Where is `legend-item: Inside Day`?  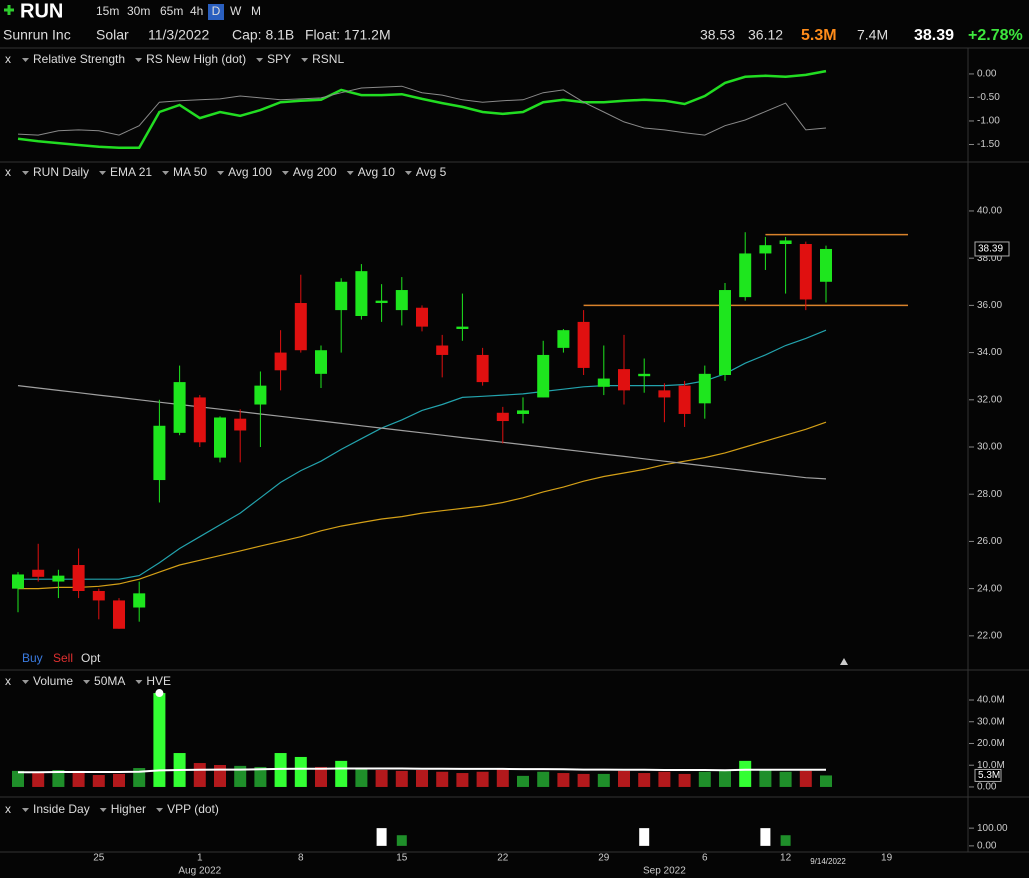
legend-item: Inside Day is located at coordinates (61, 809).